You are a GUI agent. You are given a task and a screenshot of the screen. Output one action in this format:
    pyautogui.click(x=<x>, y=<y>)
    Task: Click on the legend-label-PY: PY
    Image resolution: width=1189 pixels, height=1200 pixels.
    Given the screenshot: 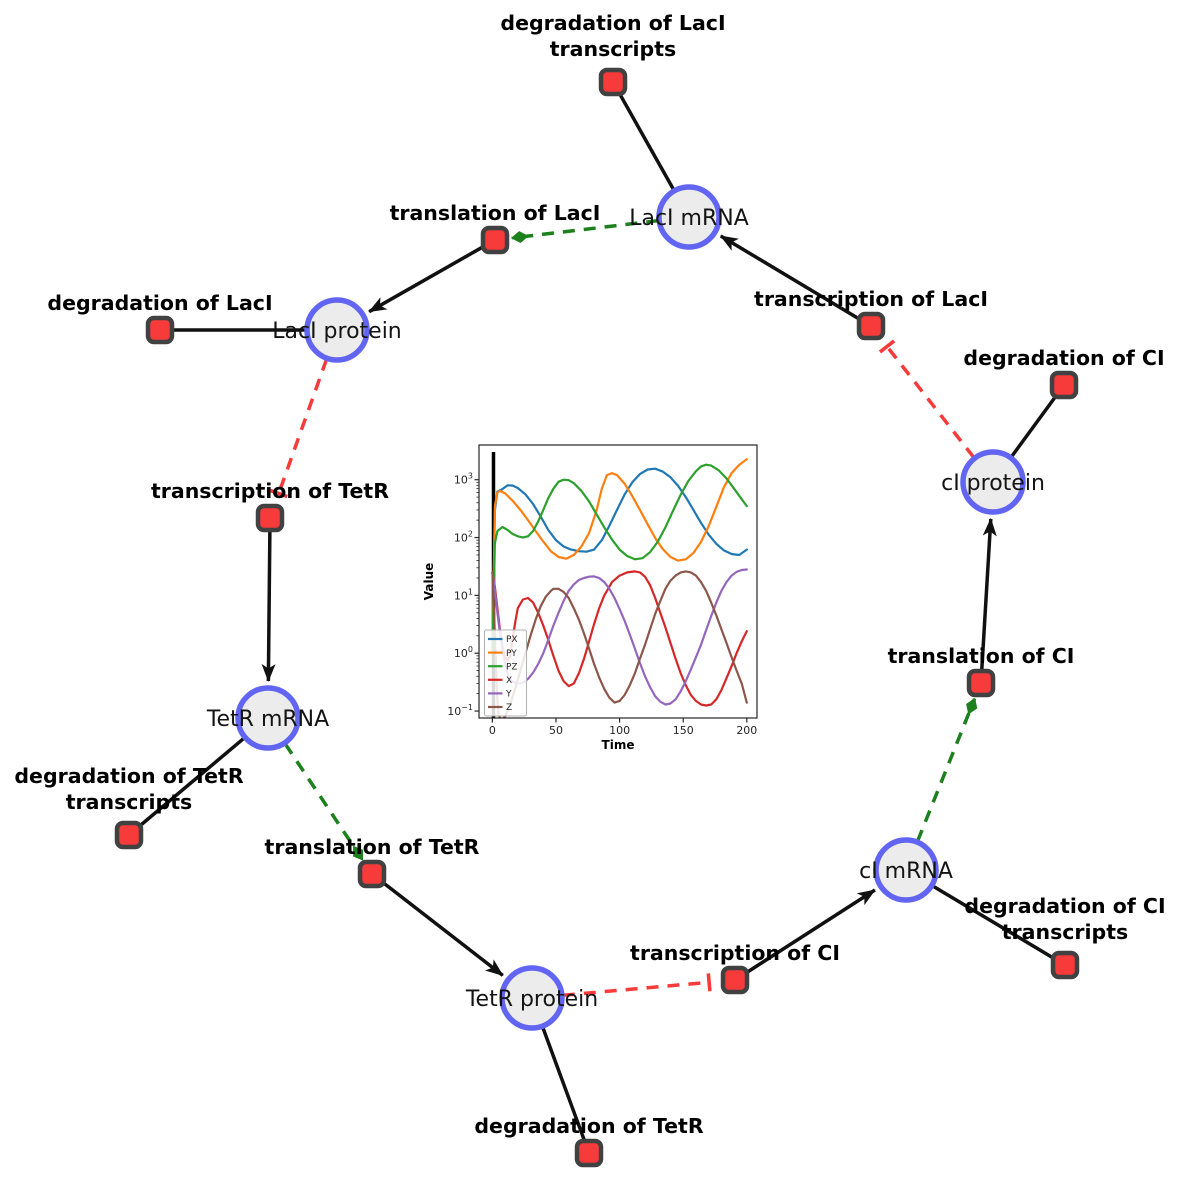 What is the action you would take?
    pyautogui.click(x=511, y=654)
    